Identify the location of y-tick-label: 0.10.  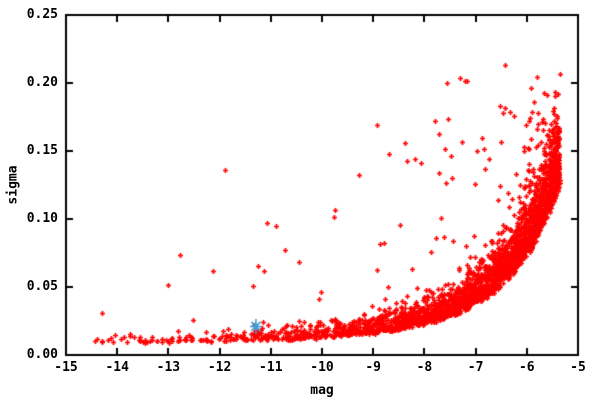
(42, 218).